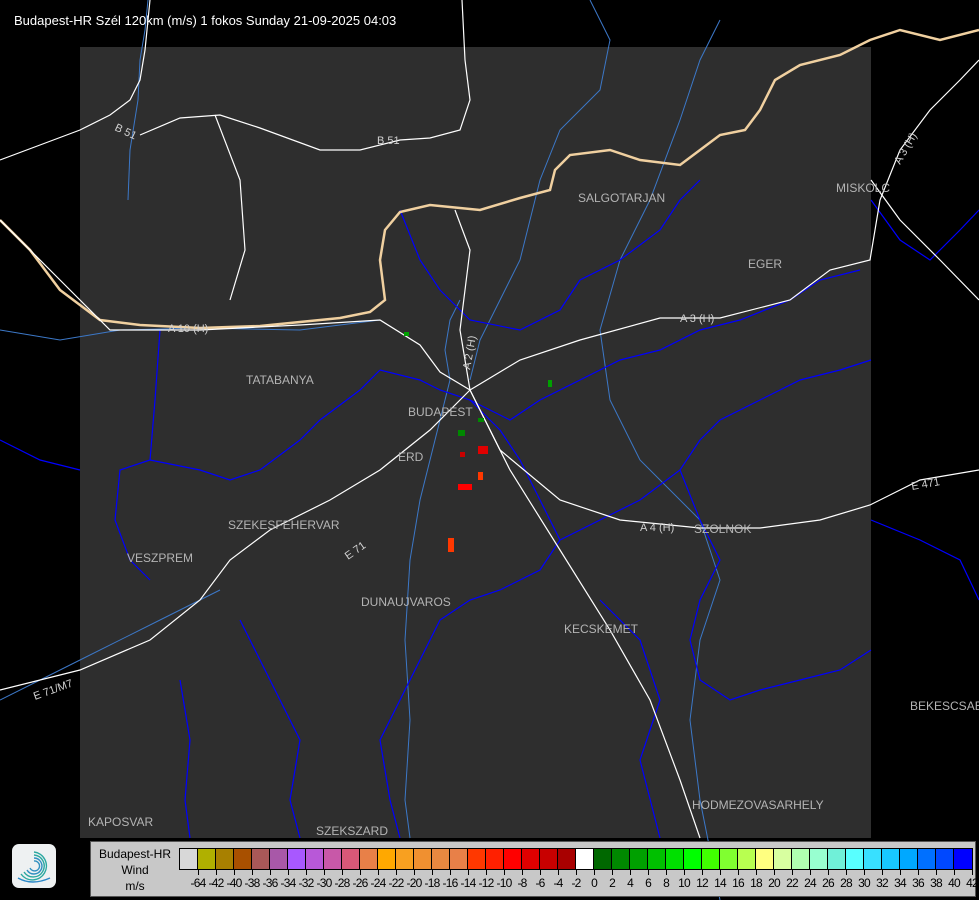  I want to click on legend-tick-label: -36, so click(270, 883).